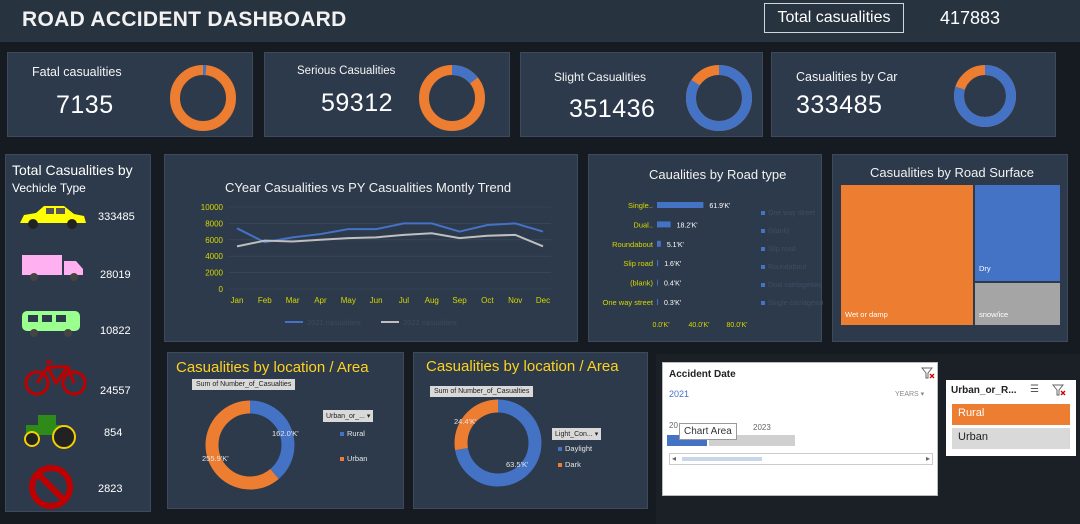  What do you see at coordinates (660, 325) in the screenshot?
I see `x-tick-label: 0.0'K'` at bounding box center [660, 325].